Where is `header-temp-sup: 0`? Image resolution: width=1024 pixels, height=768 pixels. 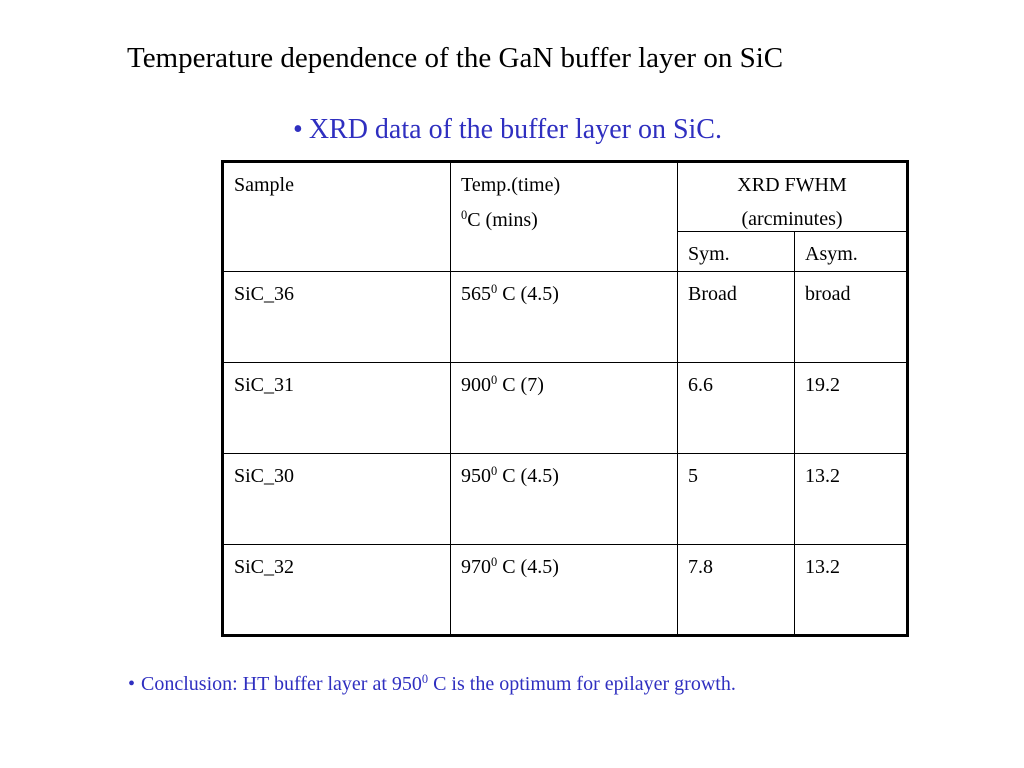 header-temp-sup: 0 is located at coordinates (464, 215).